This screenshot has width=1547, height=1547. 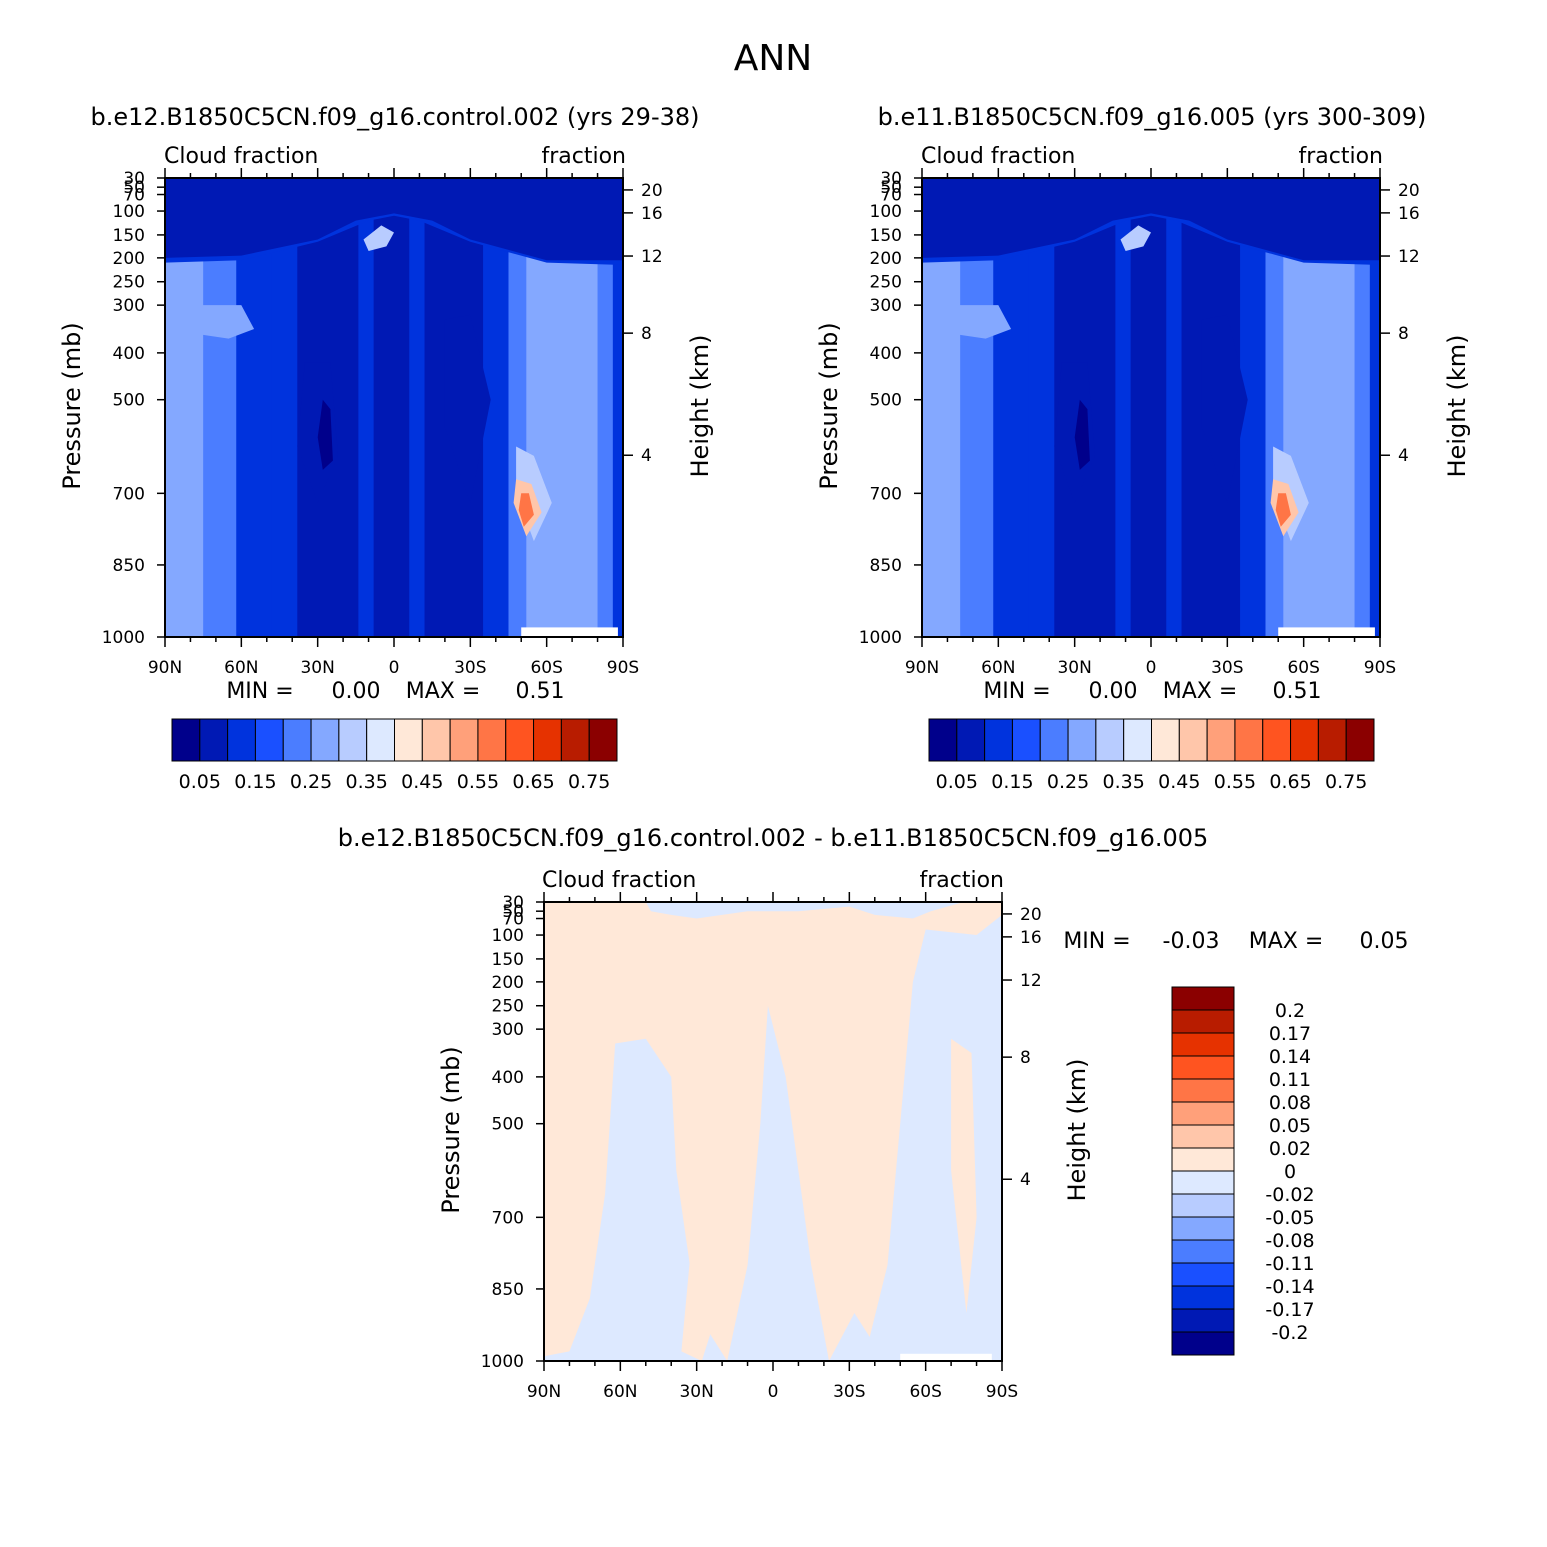 What do you see at coordinates (1290, 1172) in the screenshot?
I see `colorbar-label: 0` at bounding box center [1290, 1172].